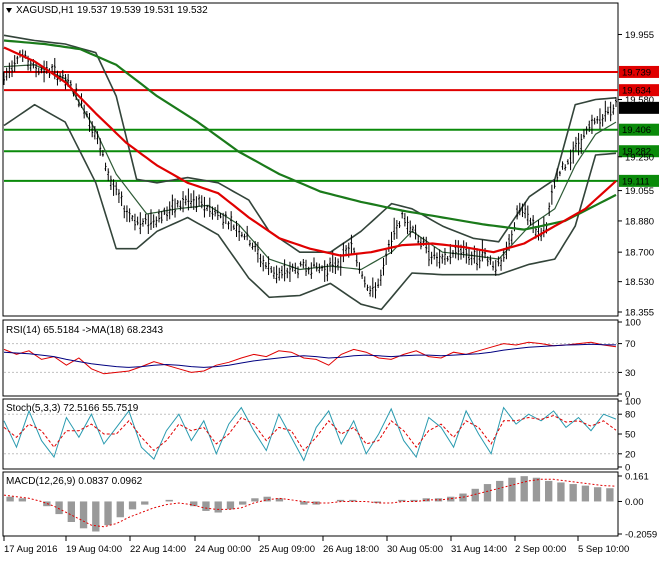 The width and height of the screenshot is (660, 565). Describe the element at coordinates (351, 549) in the screenshot. I see `time-tick-label: 26 Aug 18:00` at that location.